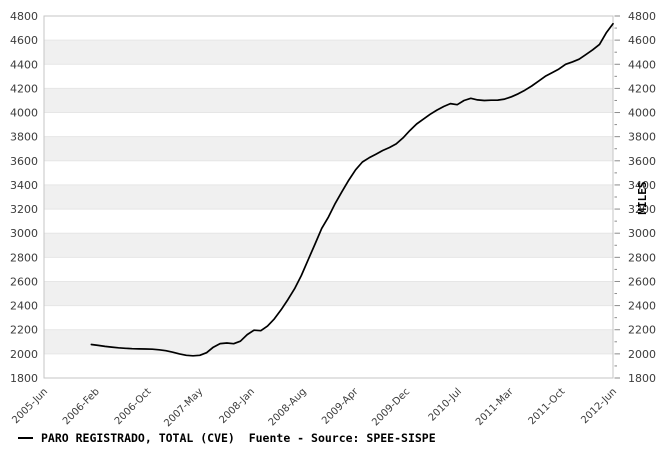  What do you see at coordinates (24, 354) in the screenshot?
I see `y-axis-label-left: 2000` at bounding box center [24, 354].